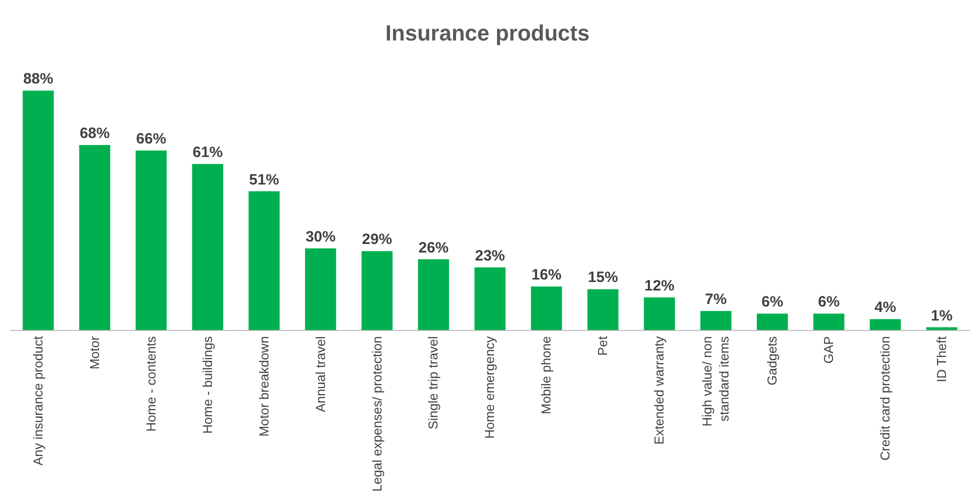 The height and width of the screenshot is (497, 975). I want to click on data-label: 12%, so click(659, 285).